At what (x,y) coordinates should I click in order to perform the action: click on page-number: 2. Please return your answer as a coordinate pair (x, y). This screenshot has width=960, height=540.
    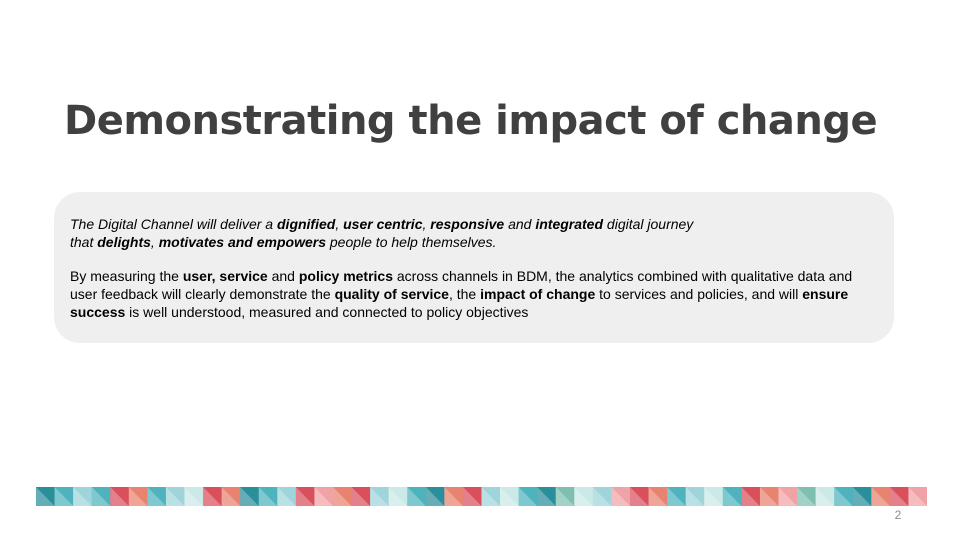
    Looking at the image, I should click on (898, 515).